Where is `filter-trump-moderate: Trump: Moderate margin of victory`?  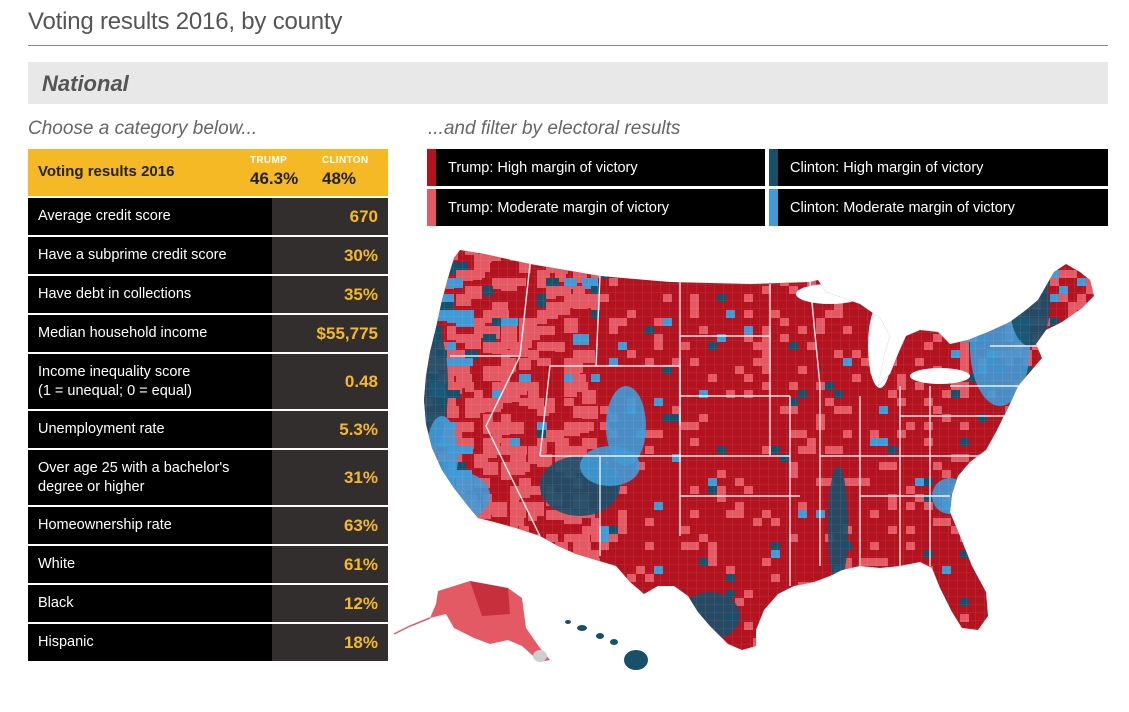 filter-trump-moderate: Trump: Moderate margin of victory is located at coordinates (596, 207).